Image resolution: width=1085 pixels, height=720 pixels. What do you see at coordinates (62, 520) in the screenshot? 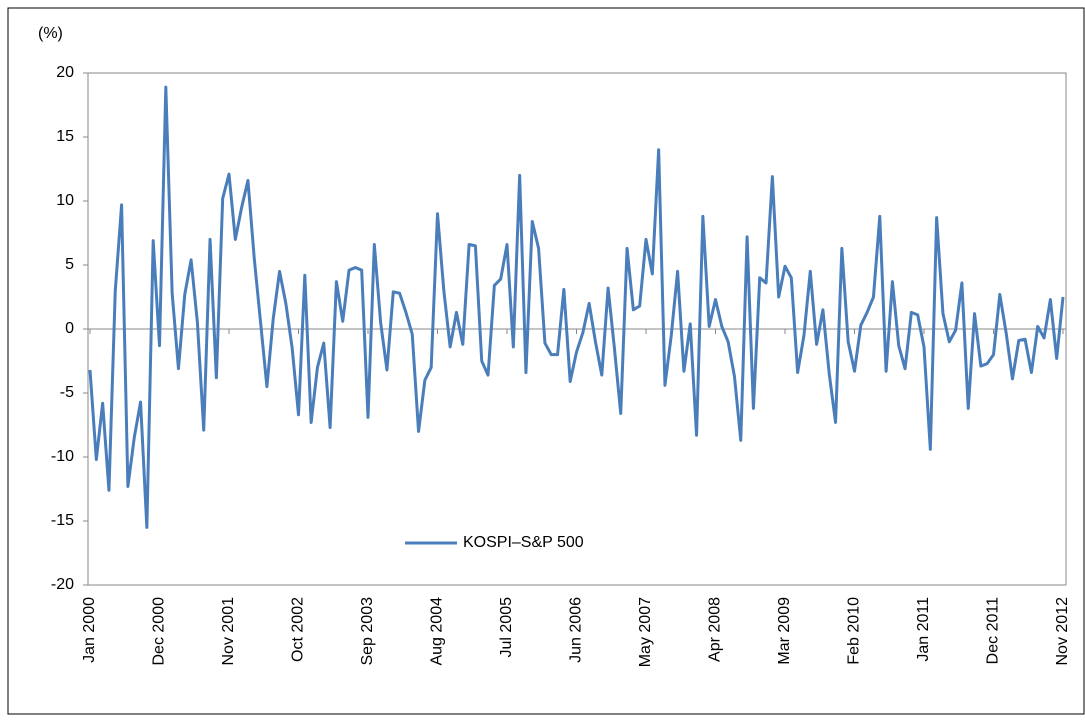
I see `y-tick-label: -15` at bounding box center [62, 520].